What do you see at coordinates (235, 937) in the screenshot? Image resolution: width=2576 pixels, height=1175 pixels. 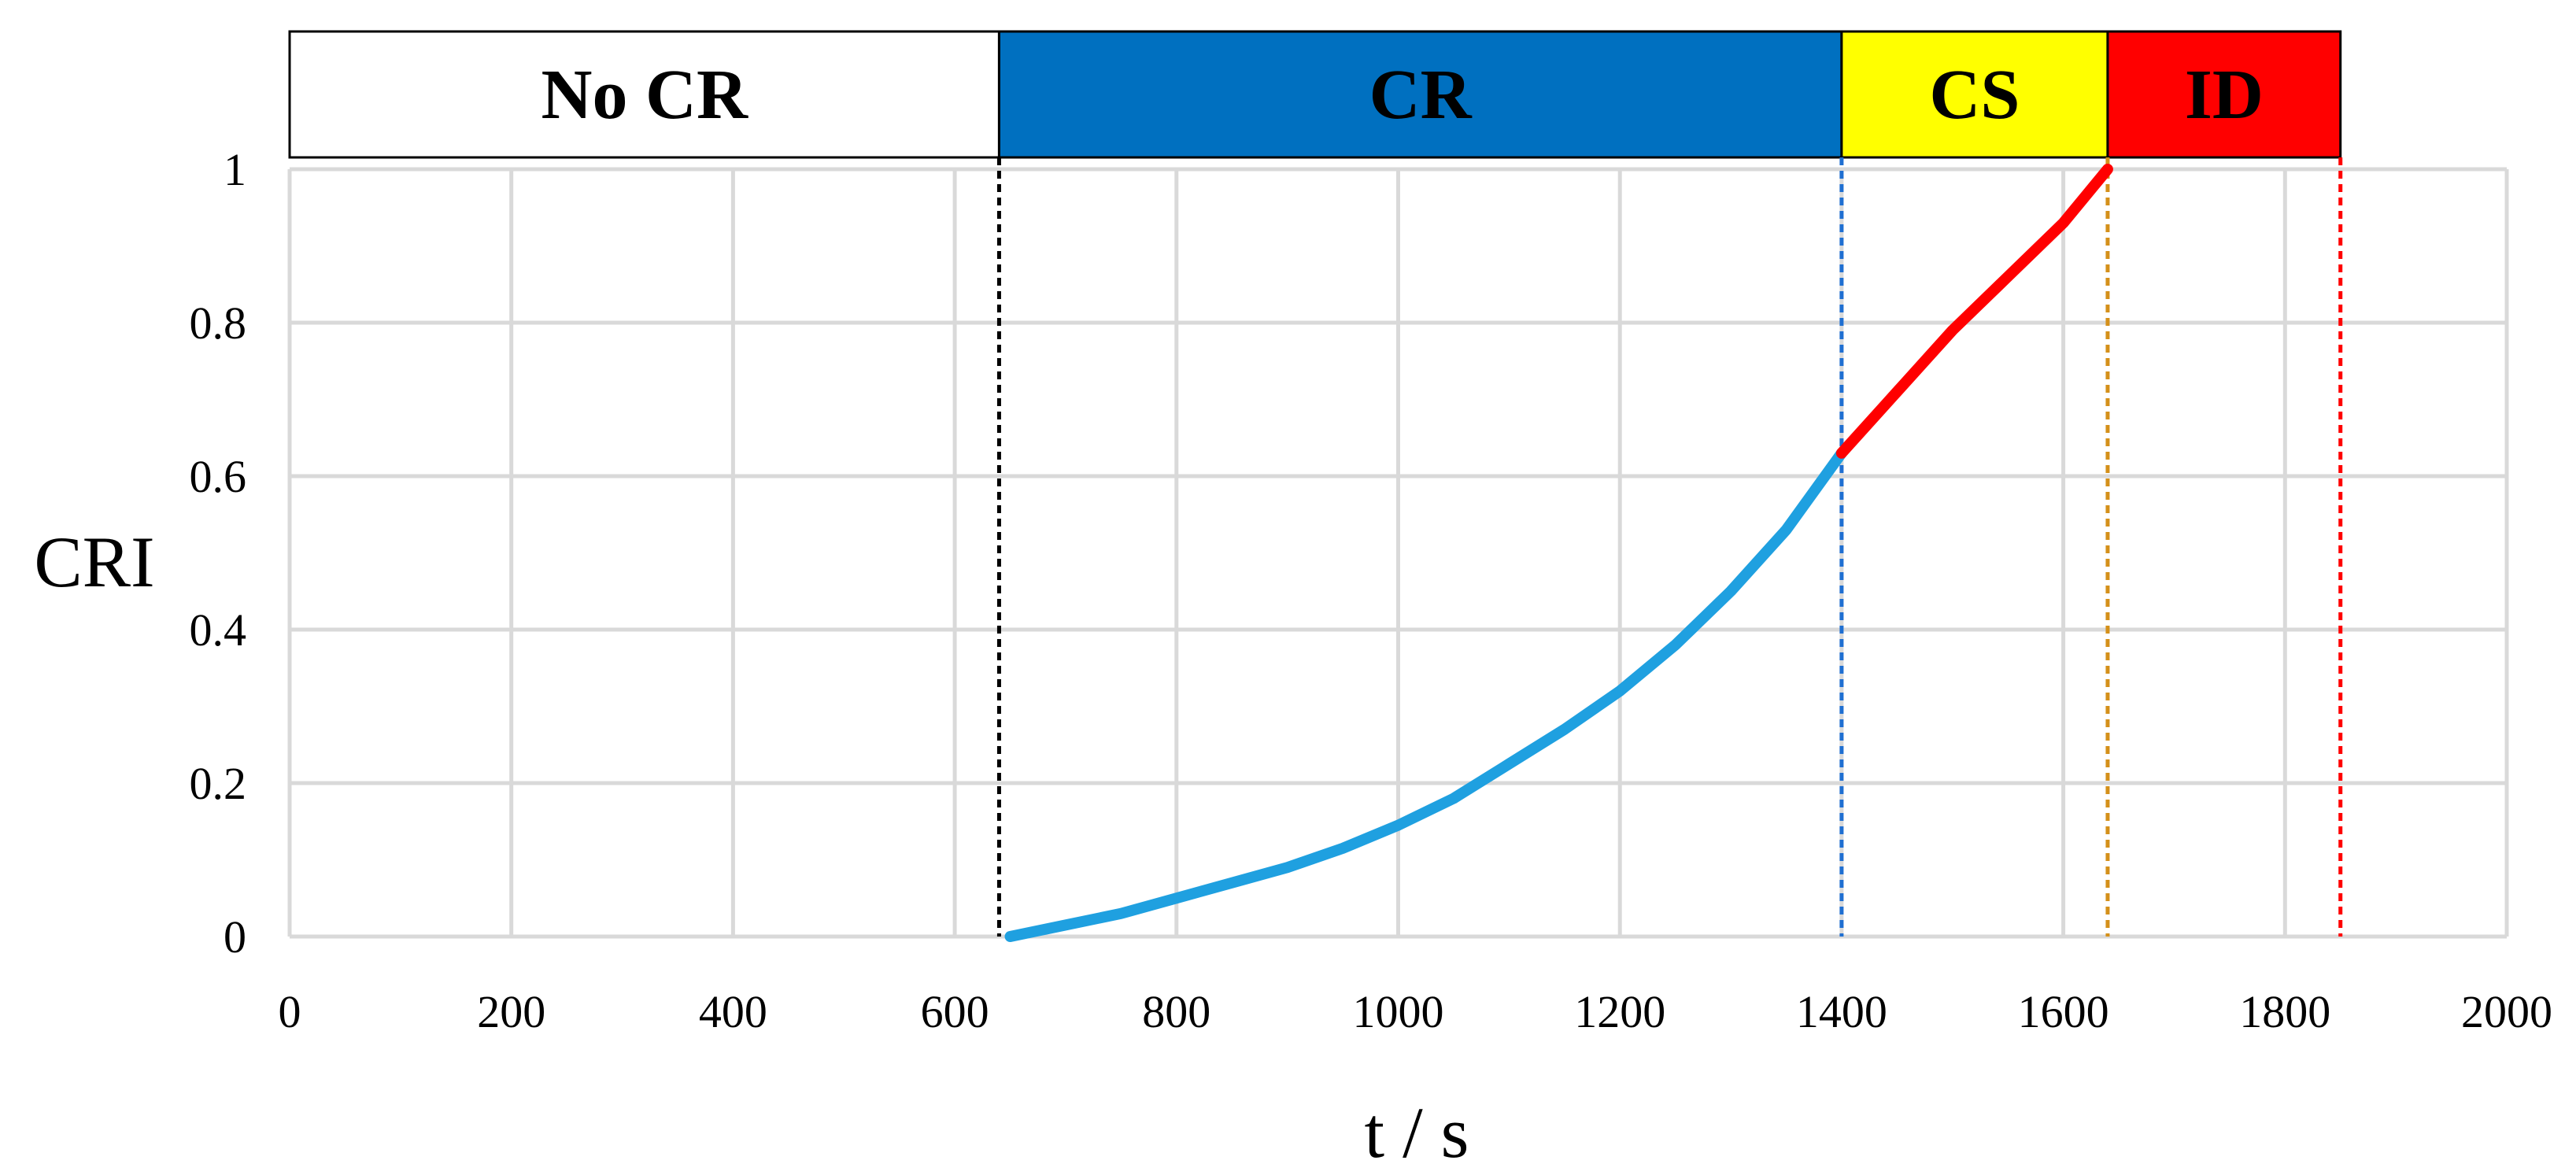 I see `y-tick-label: 0` at bounding box center [235, 937].